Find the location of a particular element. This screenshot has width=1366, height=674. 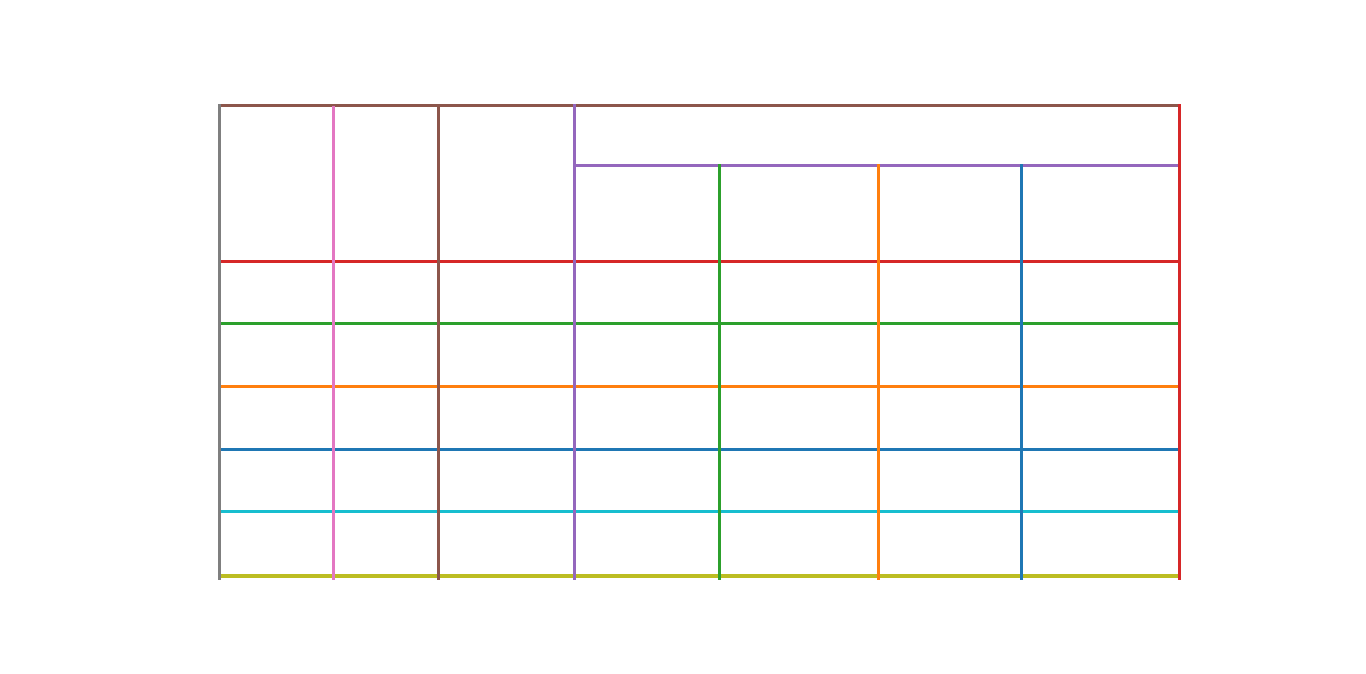

gridline-vertical-right-border is located at coordinates (1179, 342).